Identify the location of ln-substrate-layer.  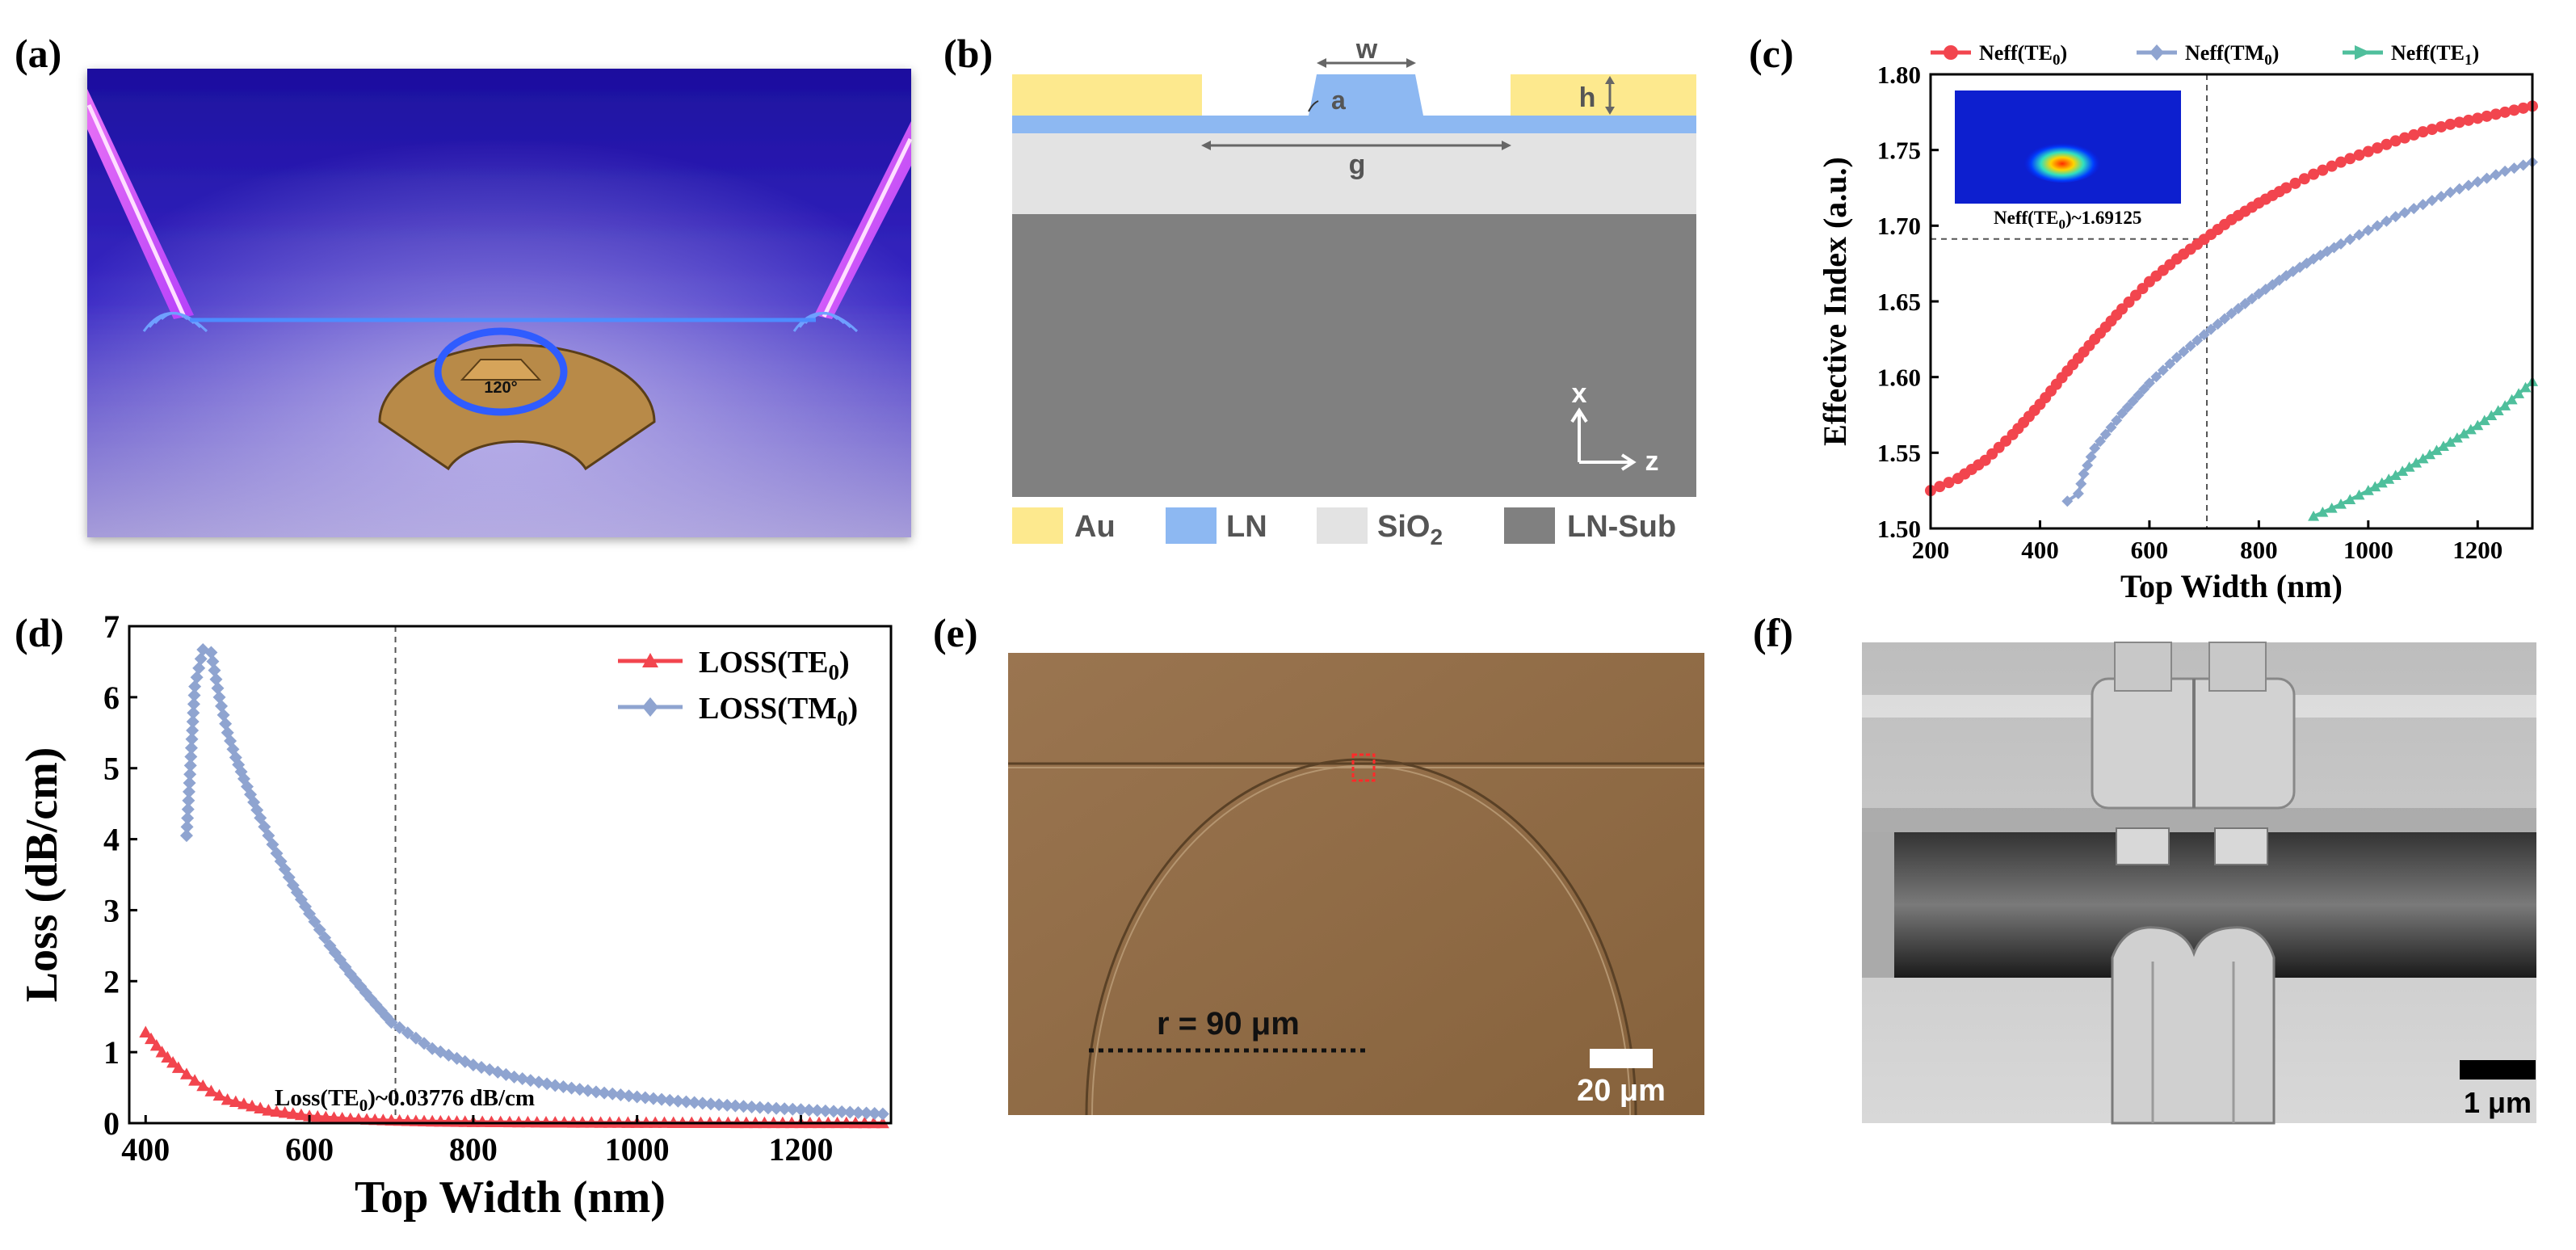
(1354, 356).